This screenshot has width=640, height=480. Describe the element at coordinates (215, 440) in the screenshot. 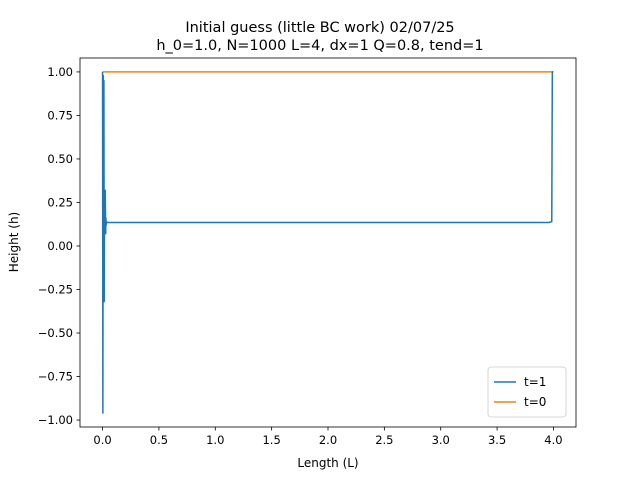

I see `x-tick-label: 1.0` at that location.